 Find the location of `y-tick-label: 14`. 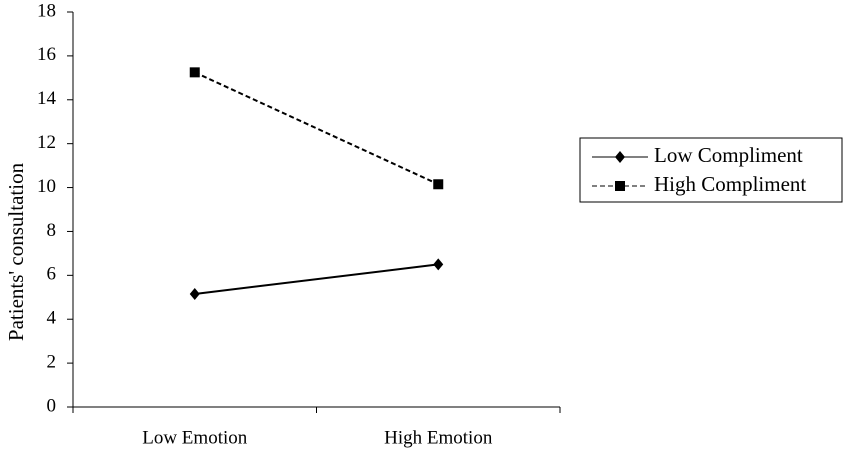

y-tick-label: 14 is located at coordinates (47, 98).